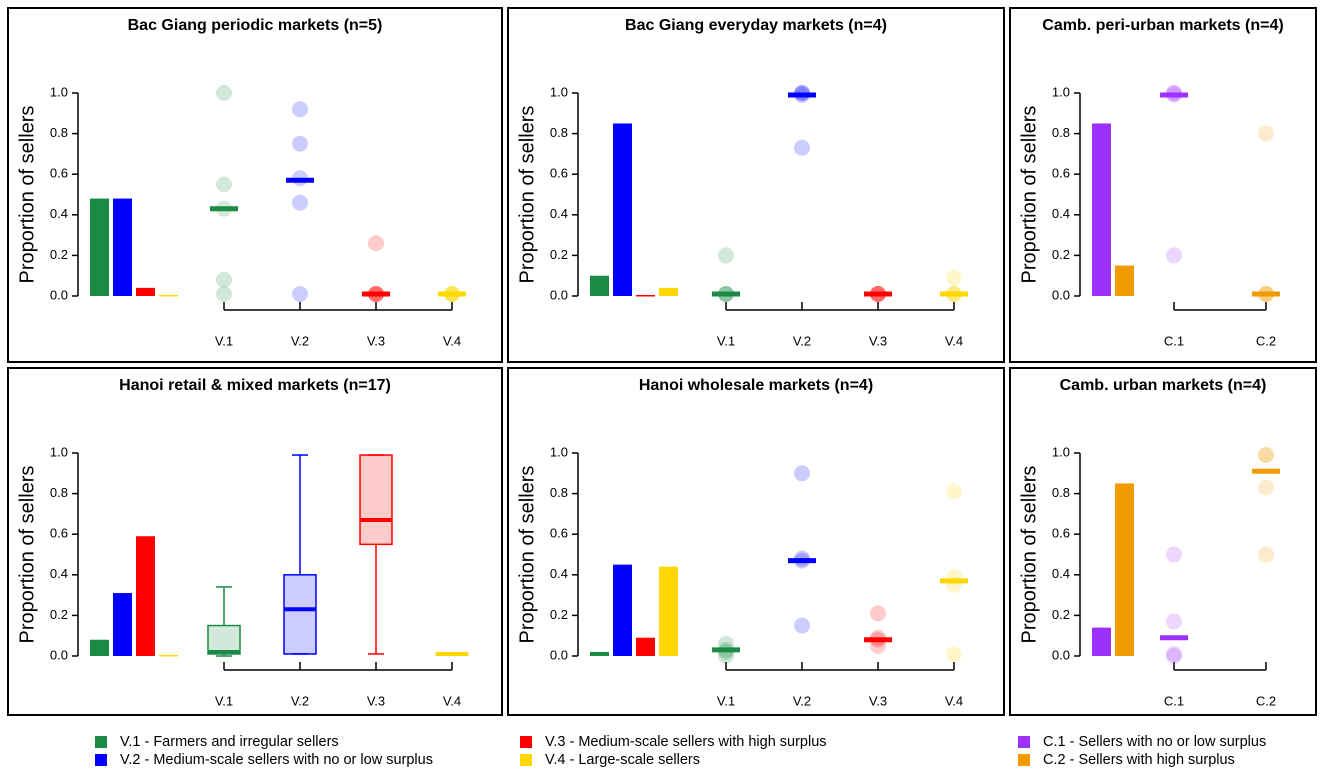 This screenshot has width=1323, height=769. Describe the element at coordinates (756, 25) in the screenshot. I see `panel-title: Bac Giang everyday markets (n=4)` at that location.